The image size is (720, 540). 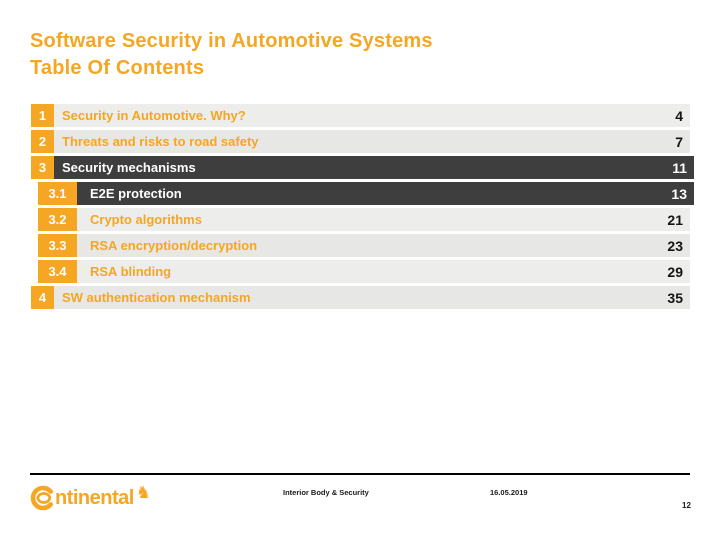 What do you see at coordinates (360, 474) in the screenshot?
I see `footer-divider` at bounding box center [360, 474].